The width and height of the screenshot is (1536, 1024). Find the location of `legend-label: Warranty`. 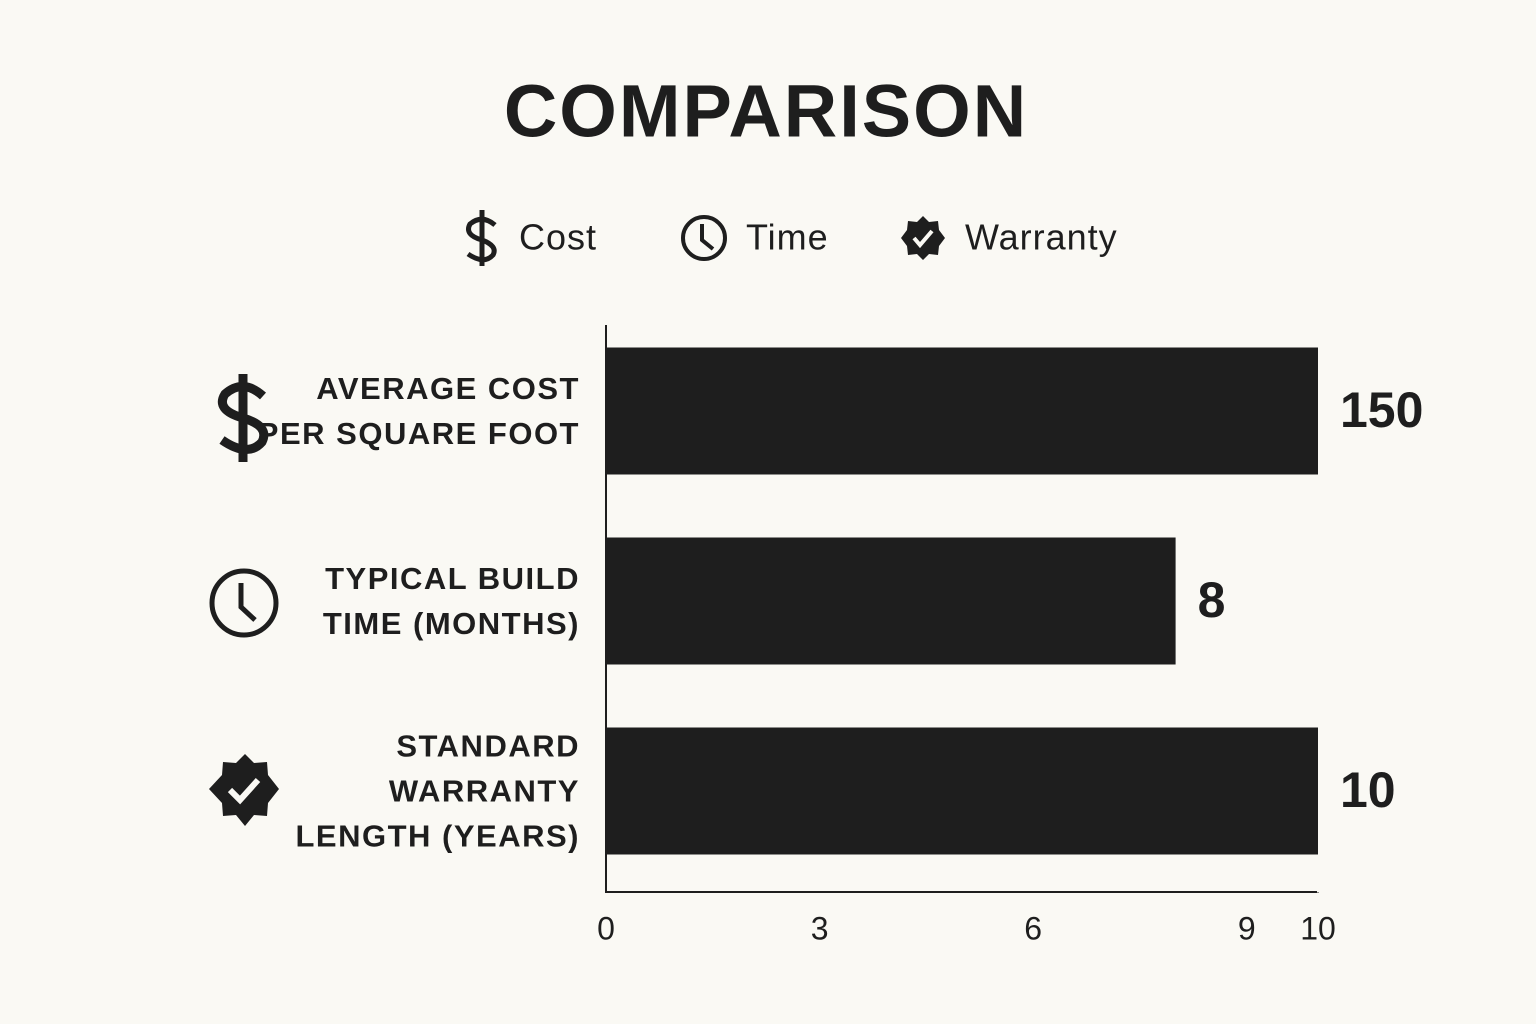

legend-label: Warranty is located at coordinates (1041, 237).